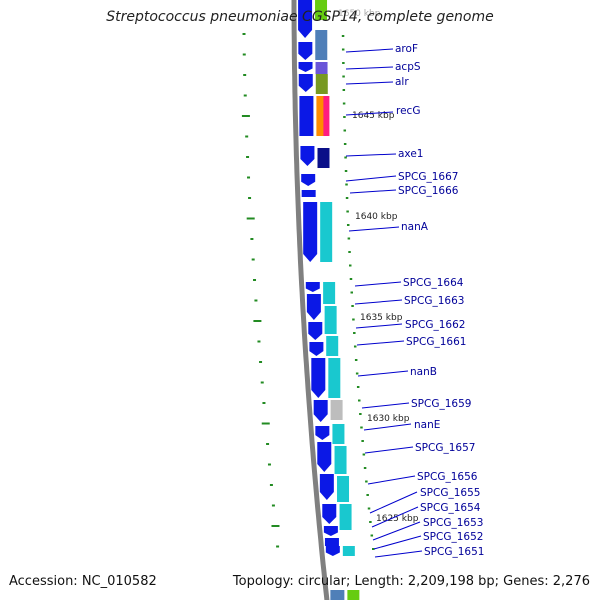 This screenshot has height=600, width=600. Describe the element at coordinates (359, 14) in the screenshot. I see `scale-label: 1650 kbp` at that location.